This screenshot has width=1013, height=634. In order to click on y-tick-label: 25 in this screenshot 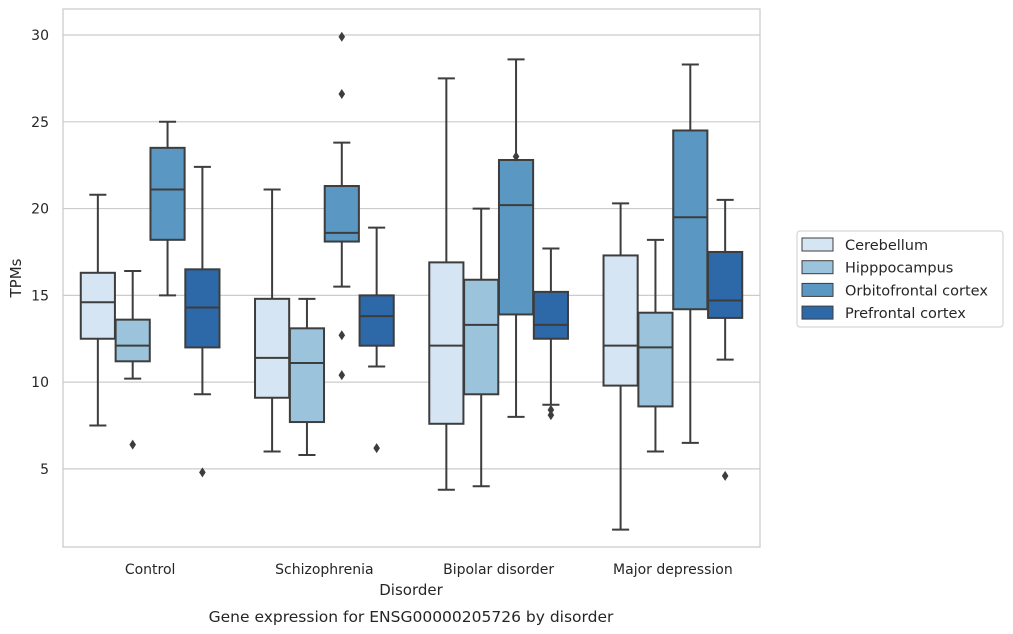, I will do `click(40, 123)`.